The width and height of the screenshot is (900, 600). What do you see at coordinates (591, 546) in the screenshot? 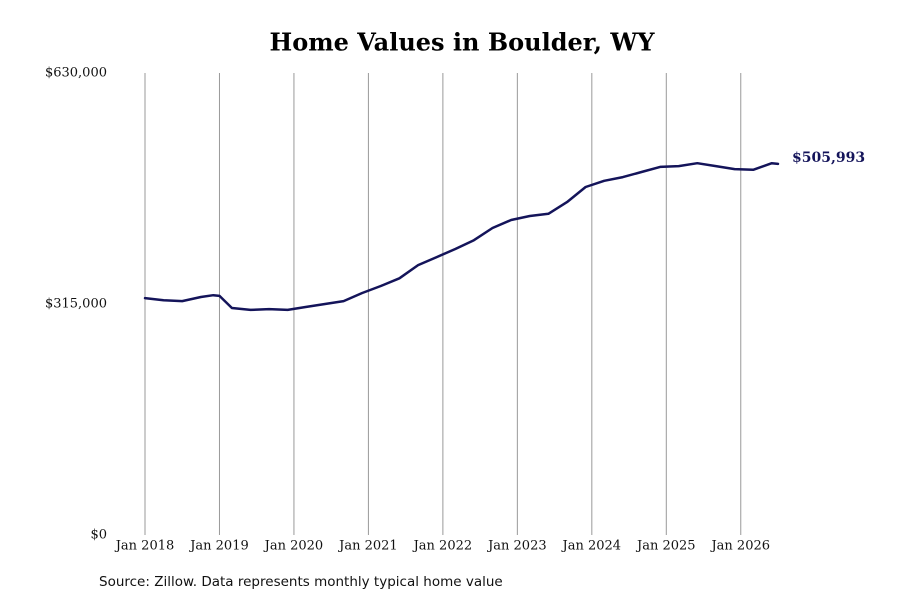
I see `x-tick-label: Jan 2024` at bounding box center [591, 546].